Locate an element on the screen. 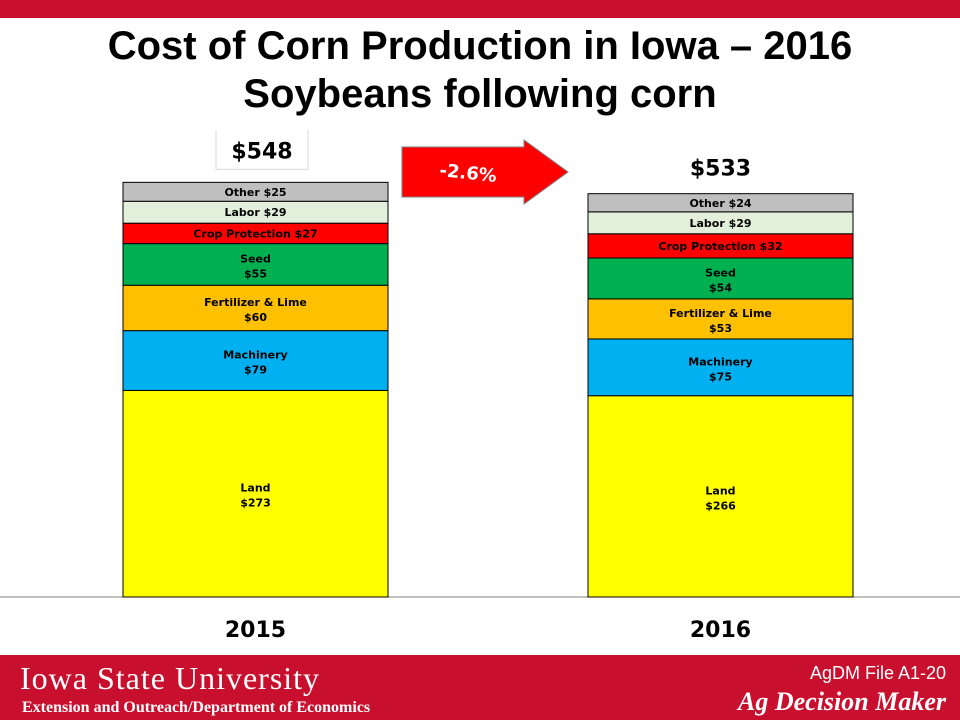  bar-segment-land-2016 is located at coordinates (720, 496).